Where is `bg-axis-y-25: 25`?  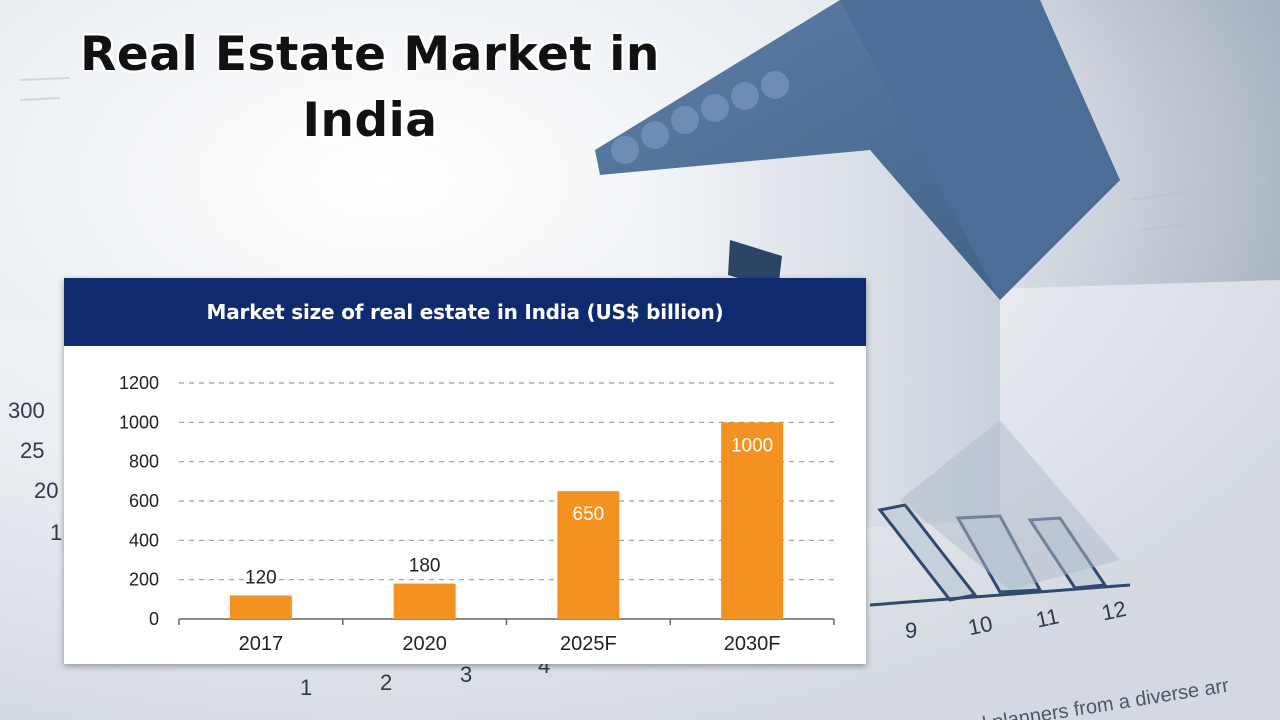
bg-axis-y-25: 25 is located at coordinates (32, 450).